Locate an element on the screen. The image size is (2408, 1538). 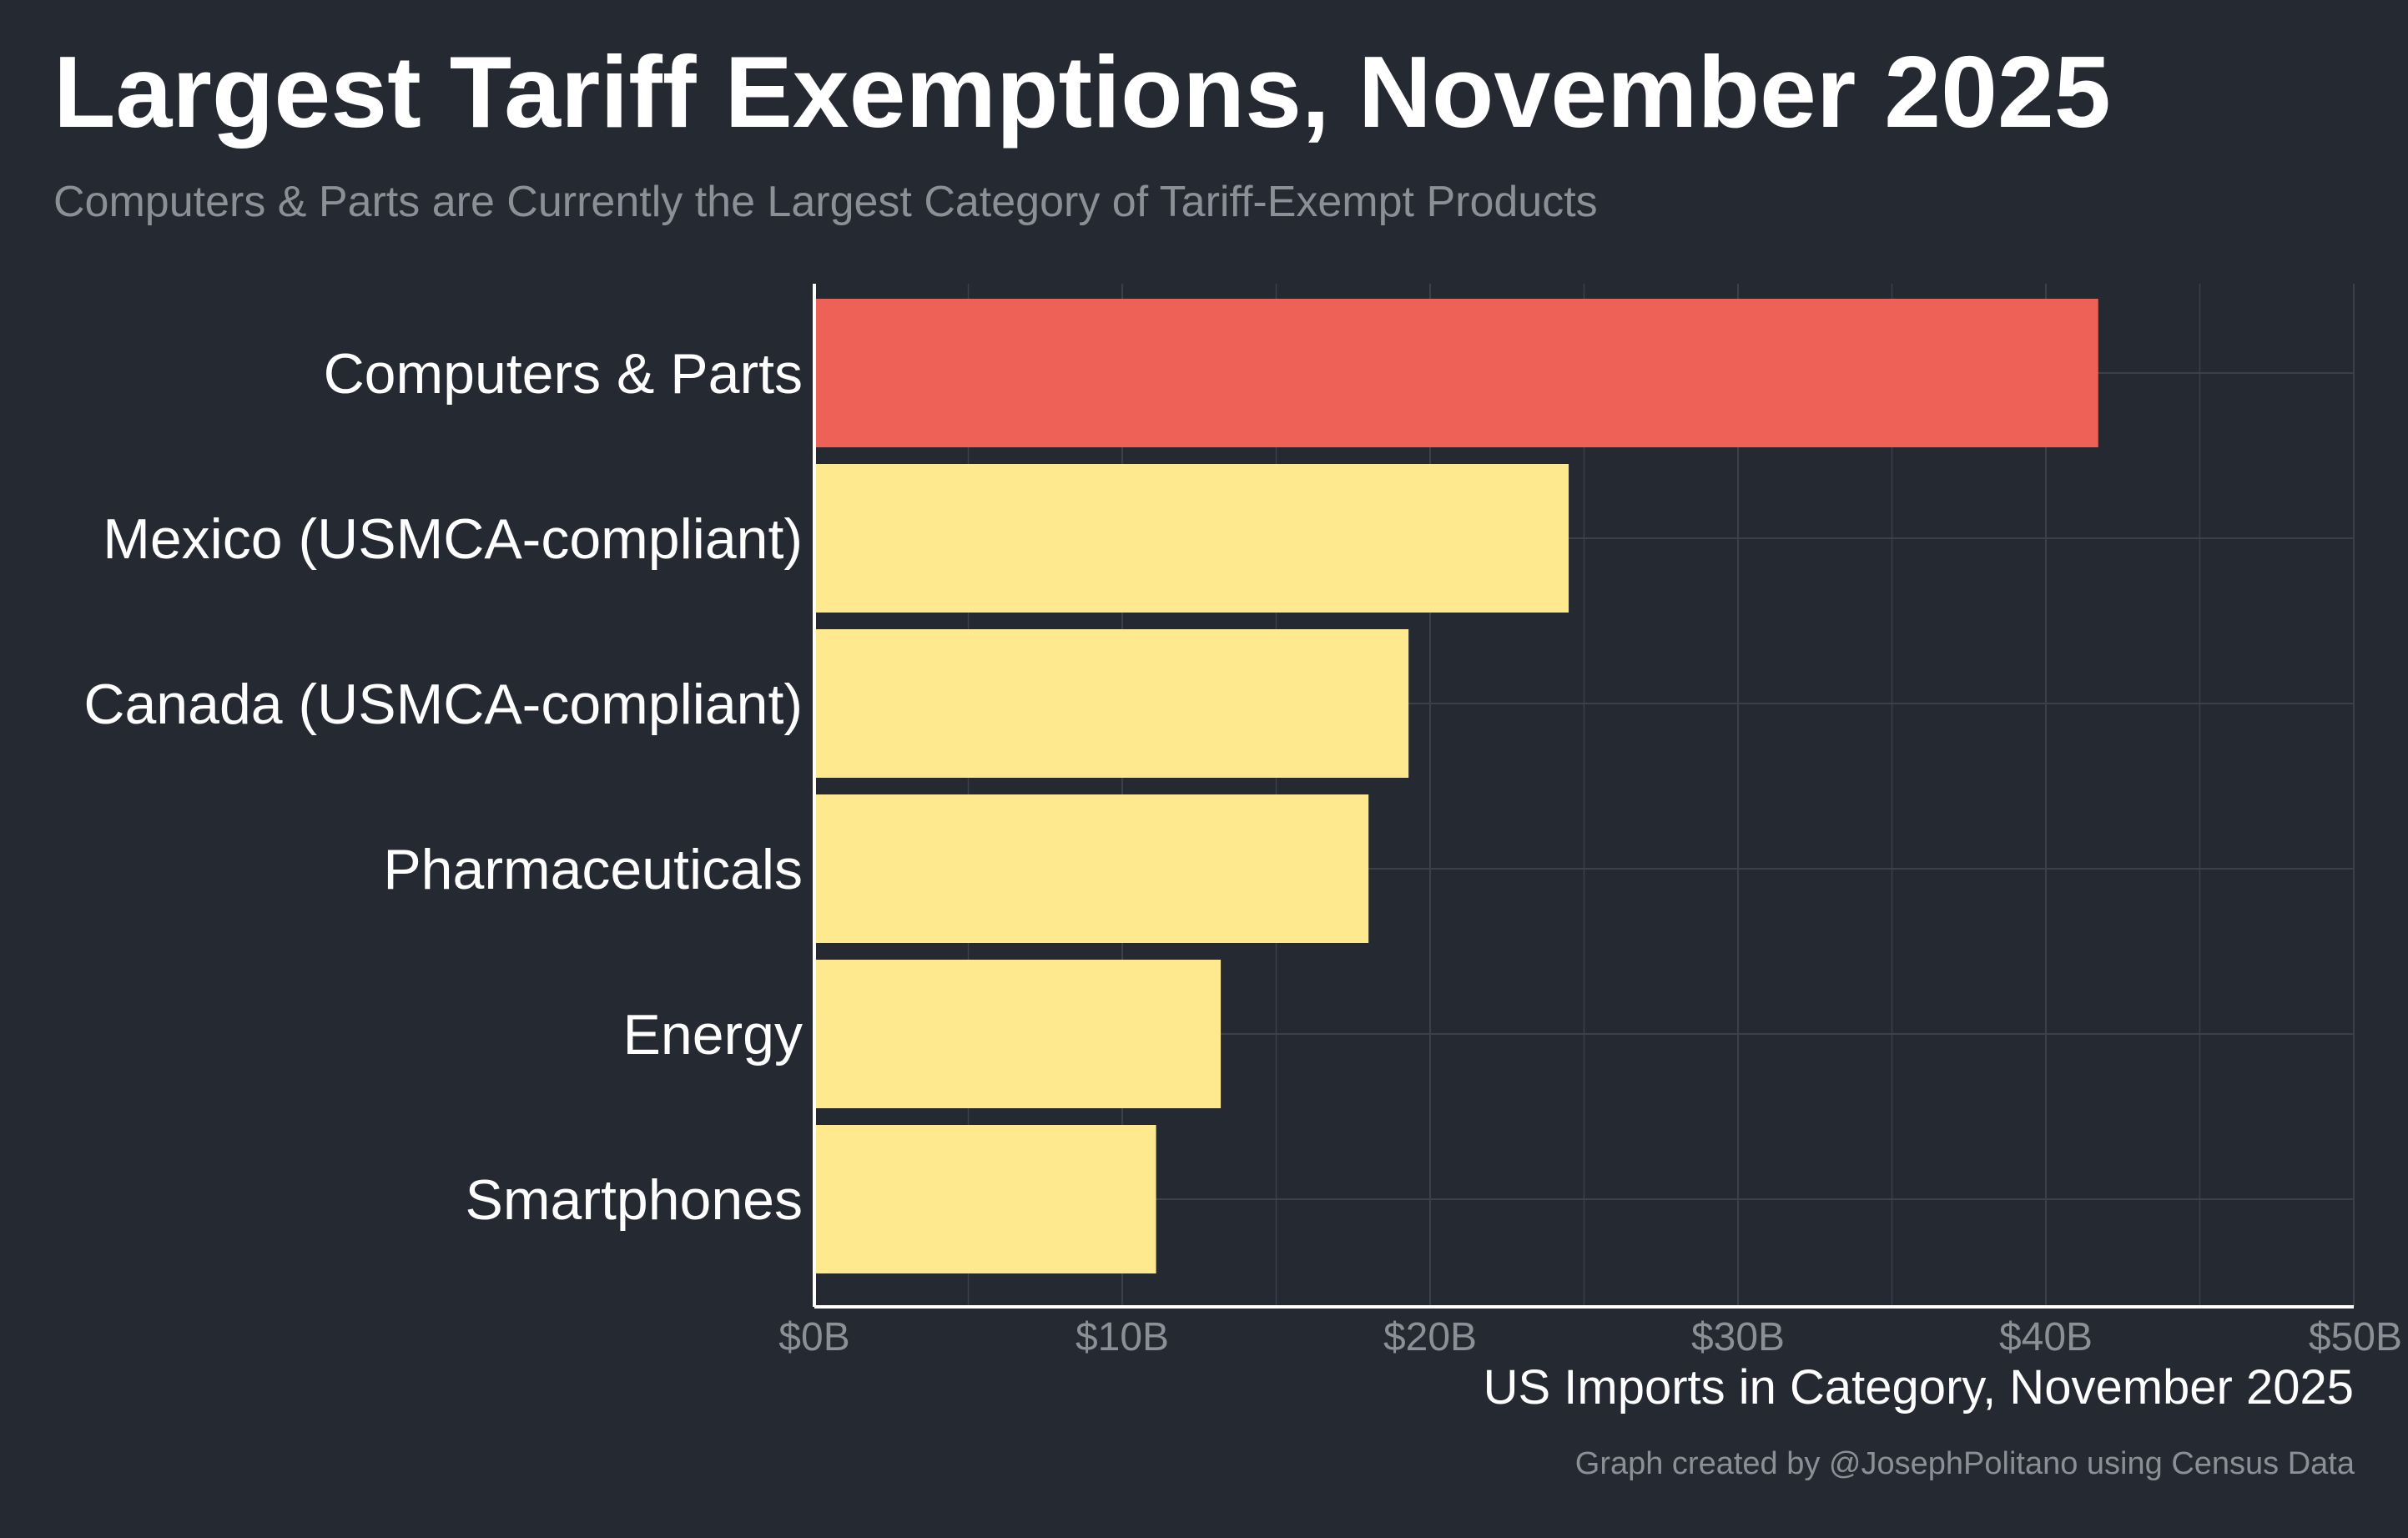
x-axis-title: US Imports in Category, November 2025 is located at coordinates (1919, 1387).